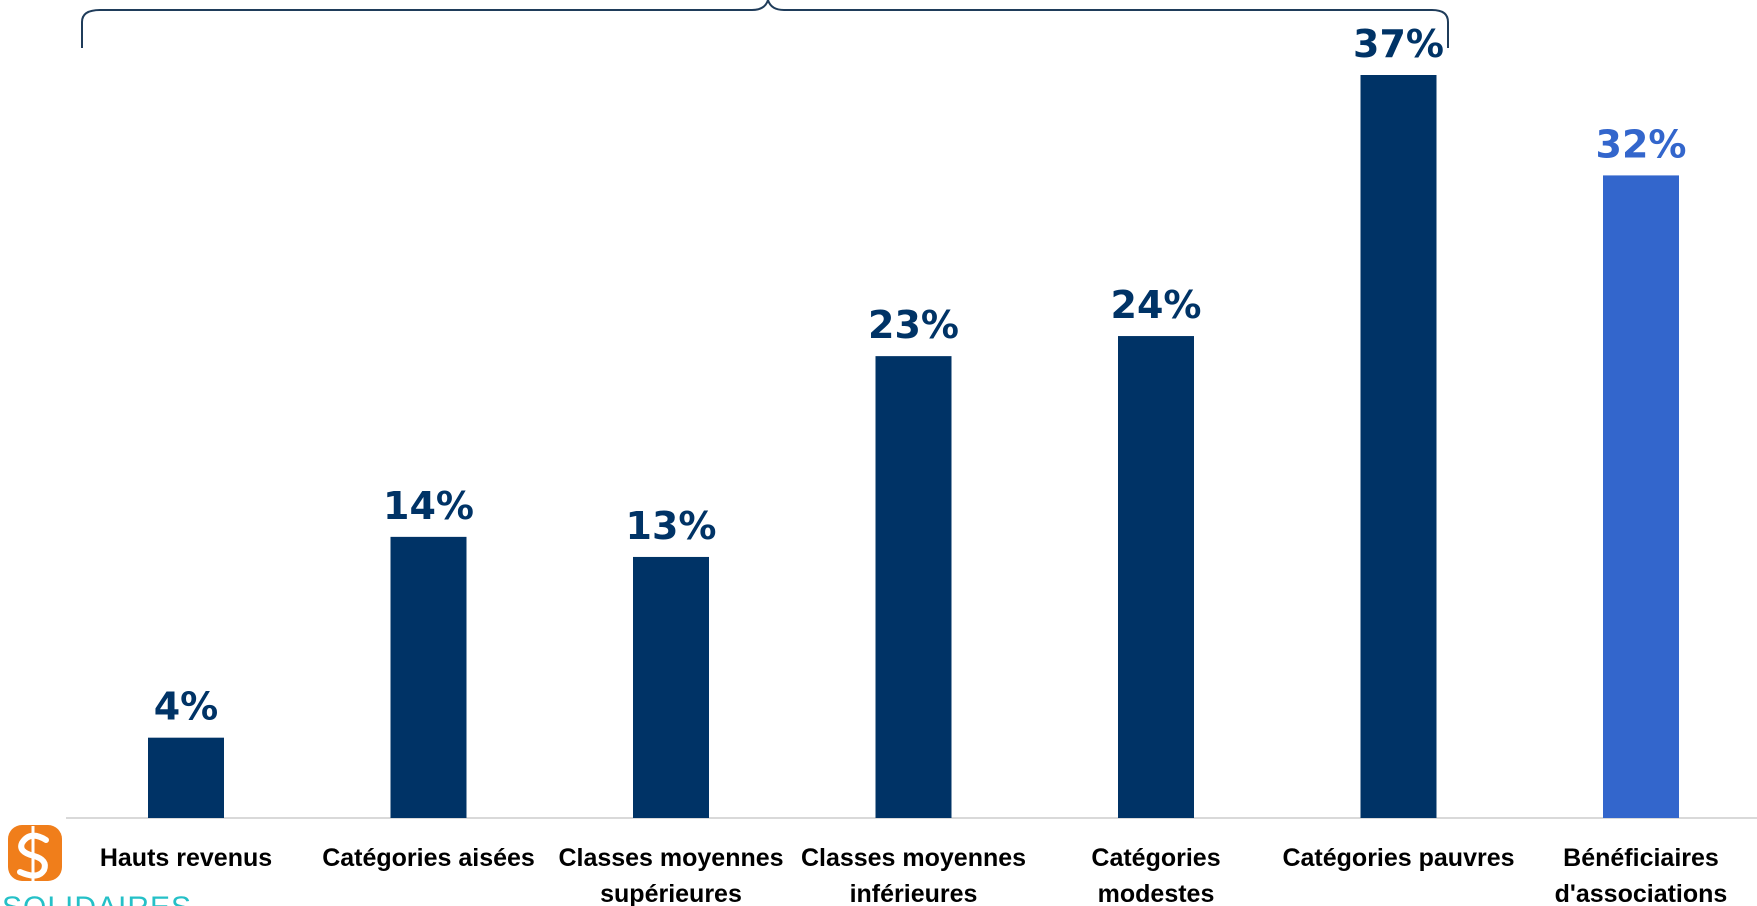  What do you see at coordinates (671, 893) in the screenshot?
I see `category-label-2-line-1: supérieures` at bounding box center [671, 893].